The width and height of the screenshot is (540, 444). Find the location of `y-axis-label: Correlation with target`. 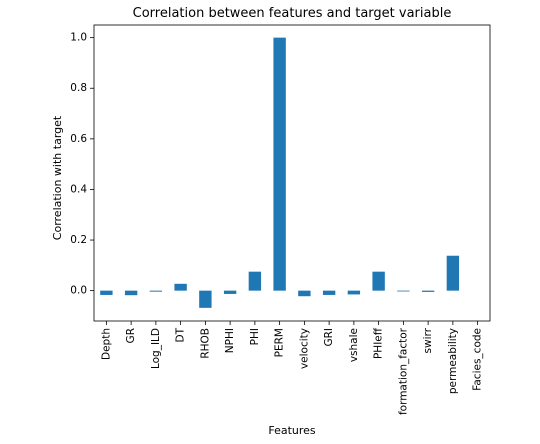

y-axis-label: Correlation with target is located at coordinates (57, 177).